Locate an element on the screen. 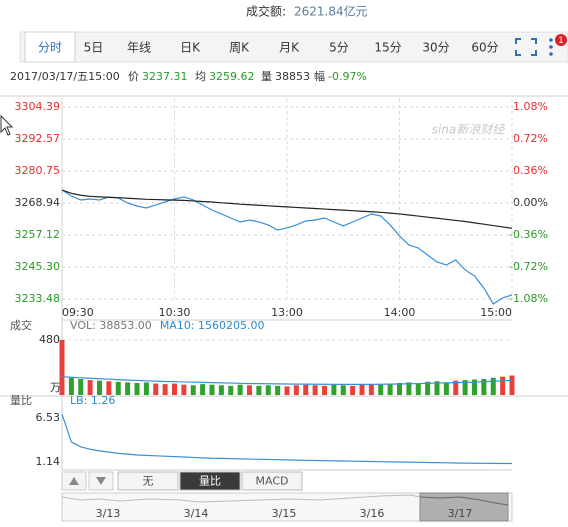 This screenshot has width=568, height=527. tab-label: 5日 is located at coordinates (94, 48).